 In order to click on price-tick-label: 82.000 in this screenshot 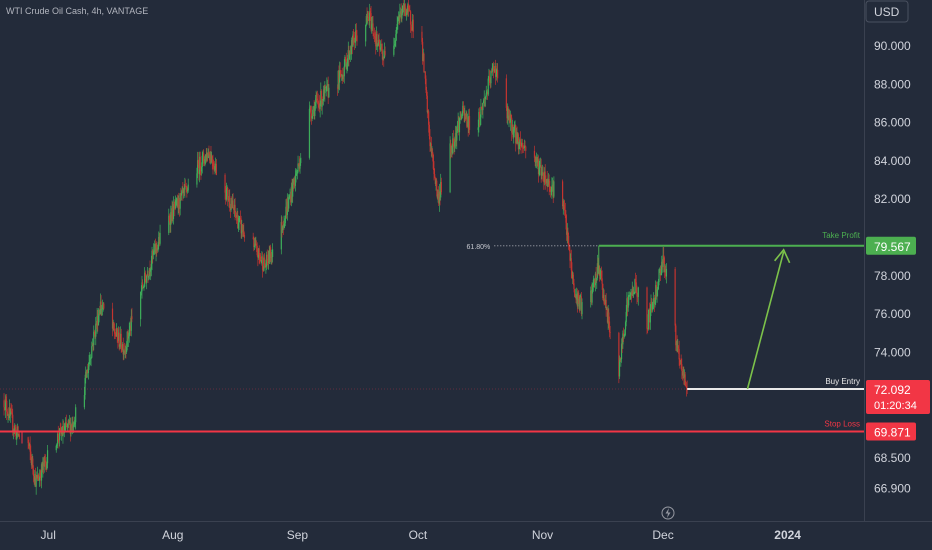, I will do `click(892, 199)`.